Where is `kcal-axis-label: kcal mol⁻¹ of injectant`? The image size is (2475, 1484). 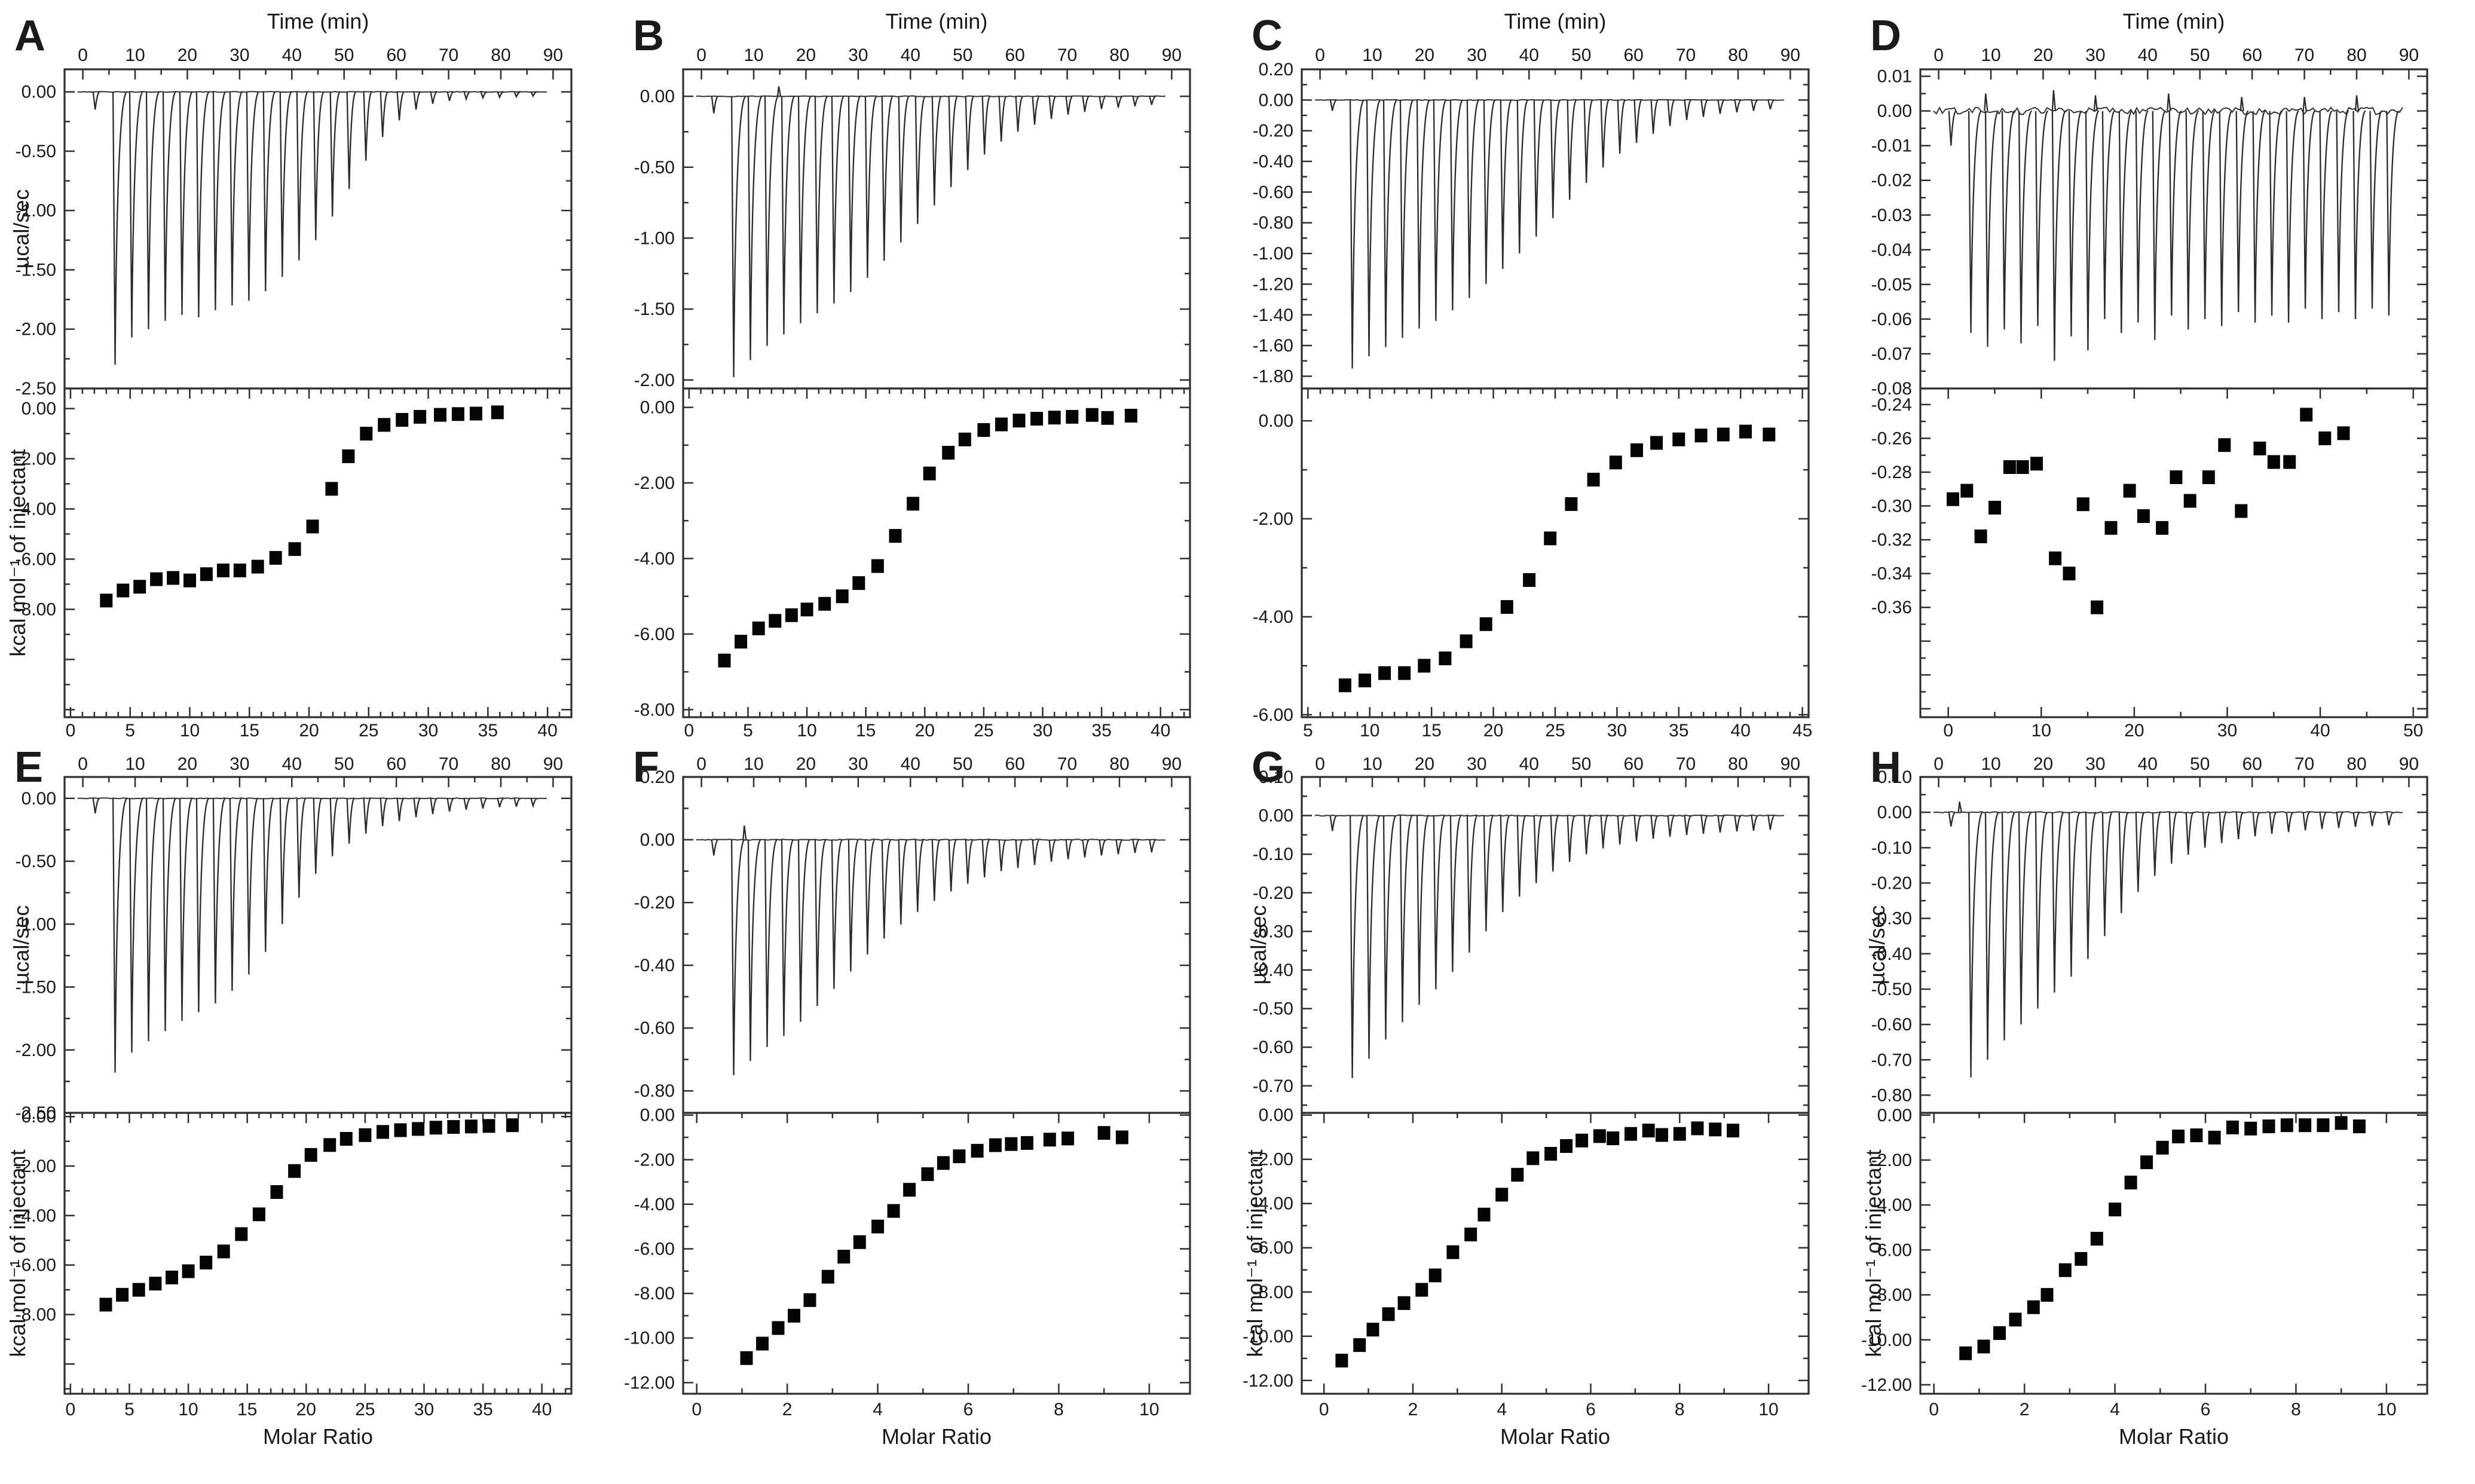 kcal-axis-label: kcal mol⁻¹ of injectant is located at coordinates (1255, 1253).